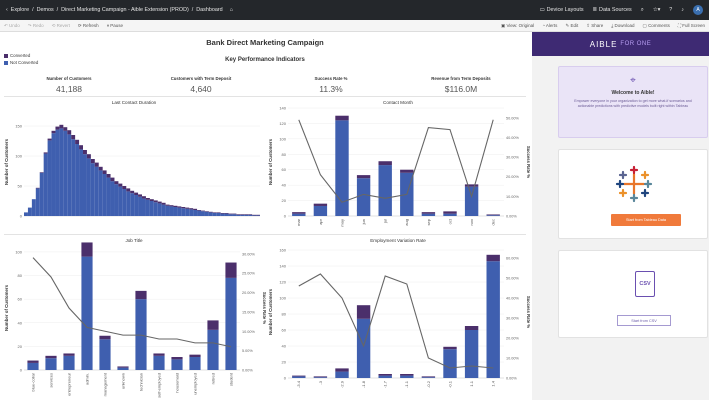 The height and width of the screenshot is (400, 709). I want to click on notifications-icon: ♪, so click(682, 10).